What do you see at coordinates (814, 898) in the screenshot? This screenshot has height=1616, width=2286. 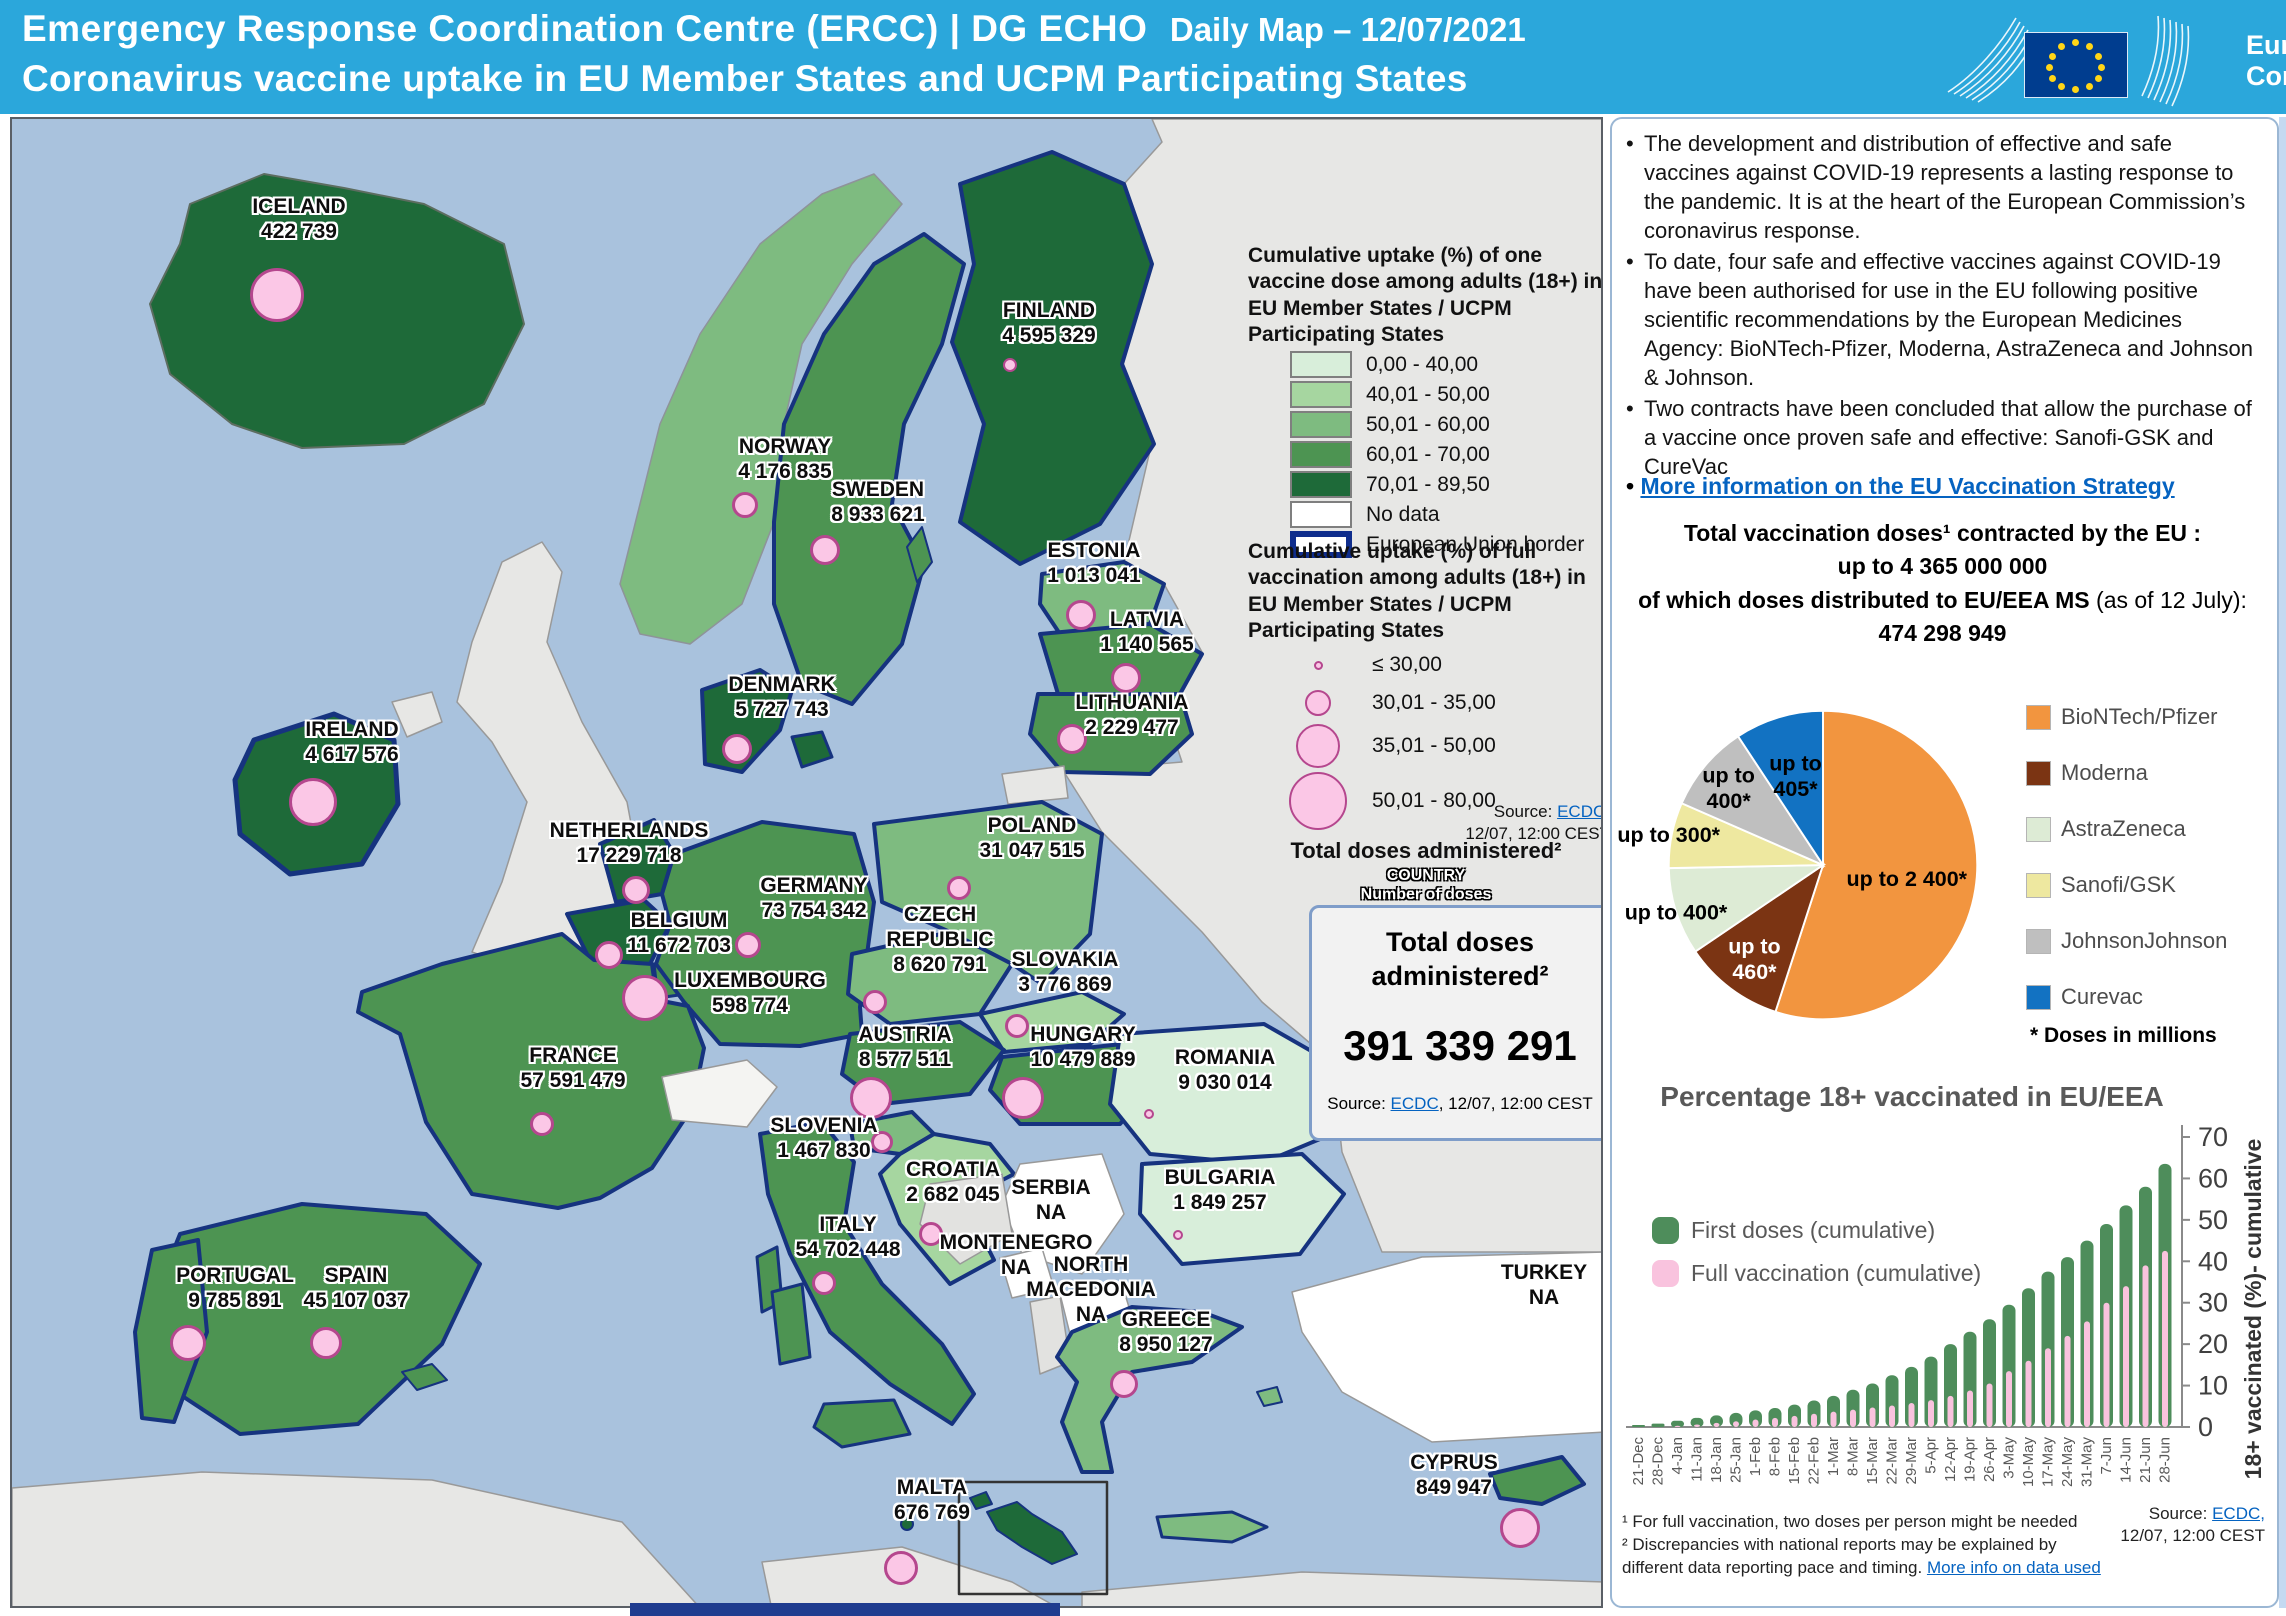 I see `country-label-germany: GERMANY 73 754 342` at bounding box center [814, 898].